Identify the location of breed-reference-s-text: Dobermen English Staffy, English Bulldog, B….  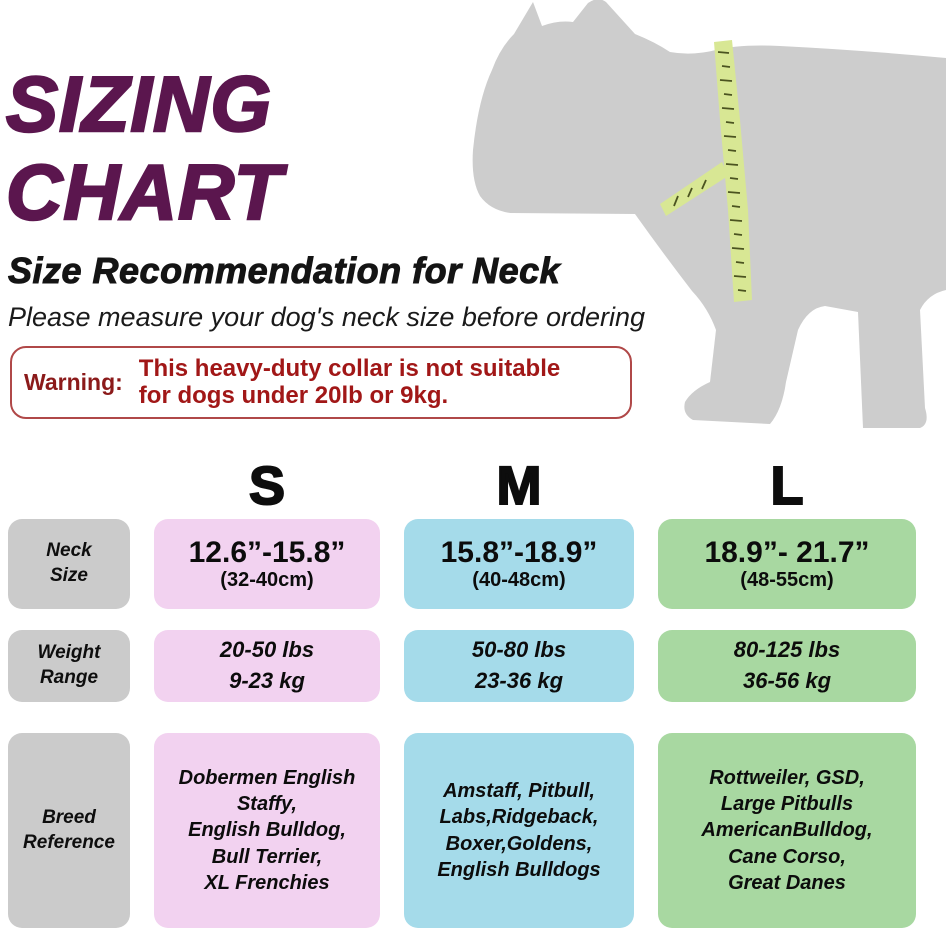
(267, 830).